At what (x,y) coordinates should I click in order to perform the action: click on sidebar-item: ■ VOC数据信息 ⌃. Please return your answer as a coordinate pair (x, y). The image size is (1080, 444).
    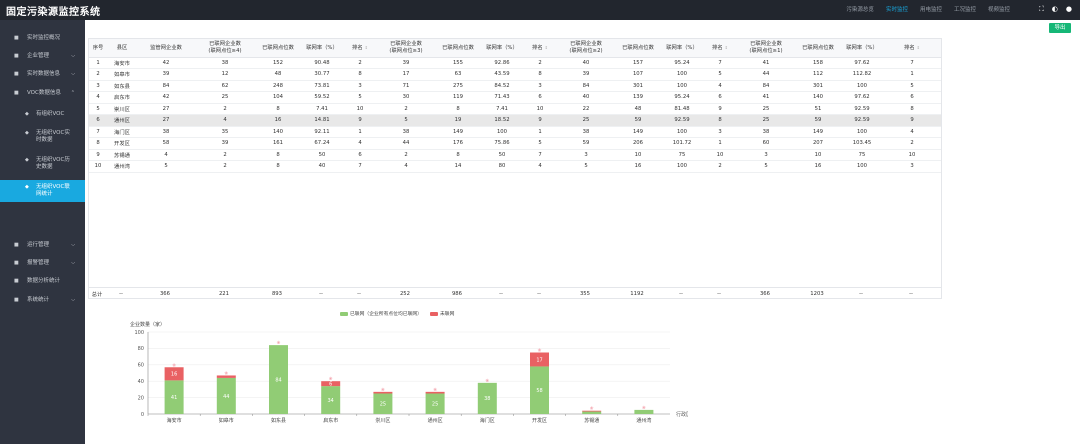
    Looking at the image, I should click on (42, 93).